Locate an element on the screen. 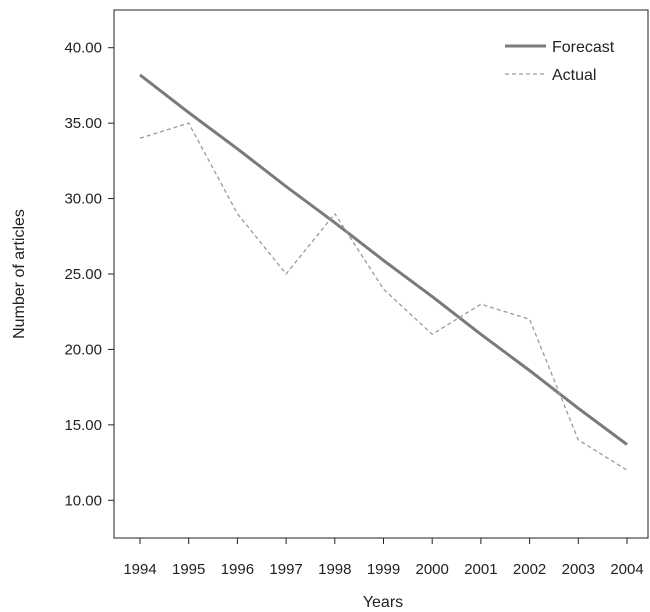 The image size is (650, 612). legend-label-forecast: Forecast is located at coordinates (583, 47).